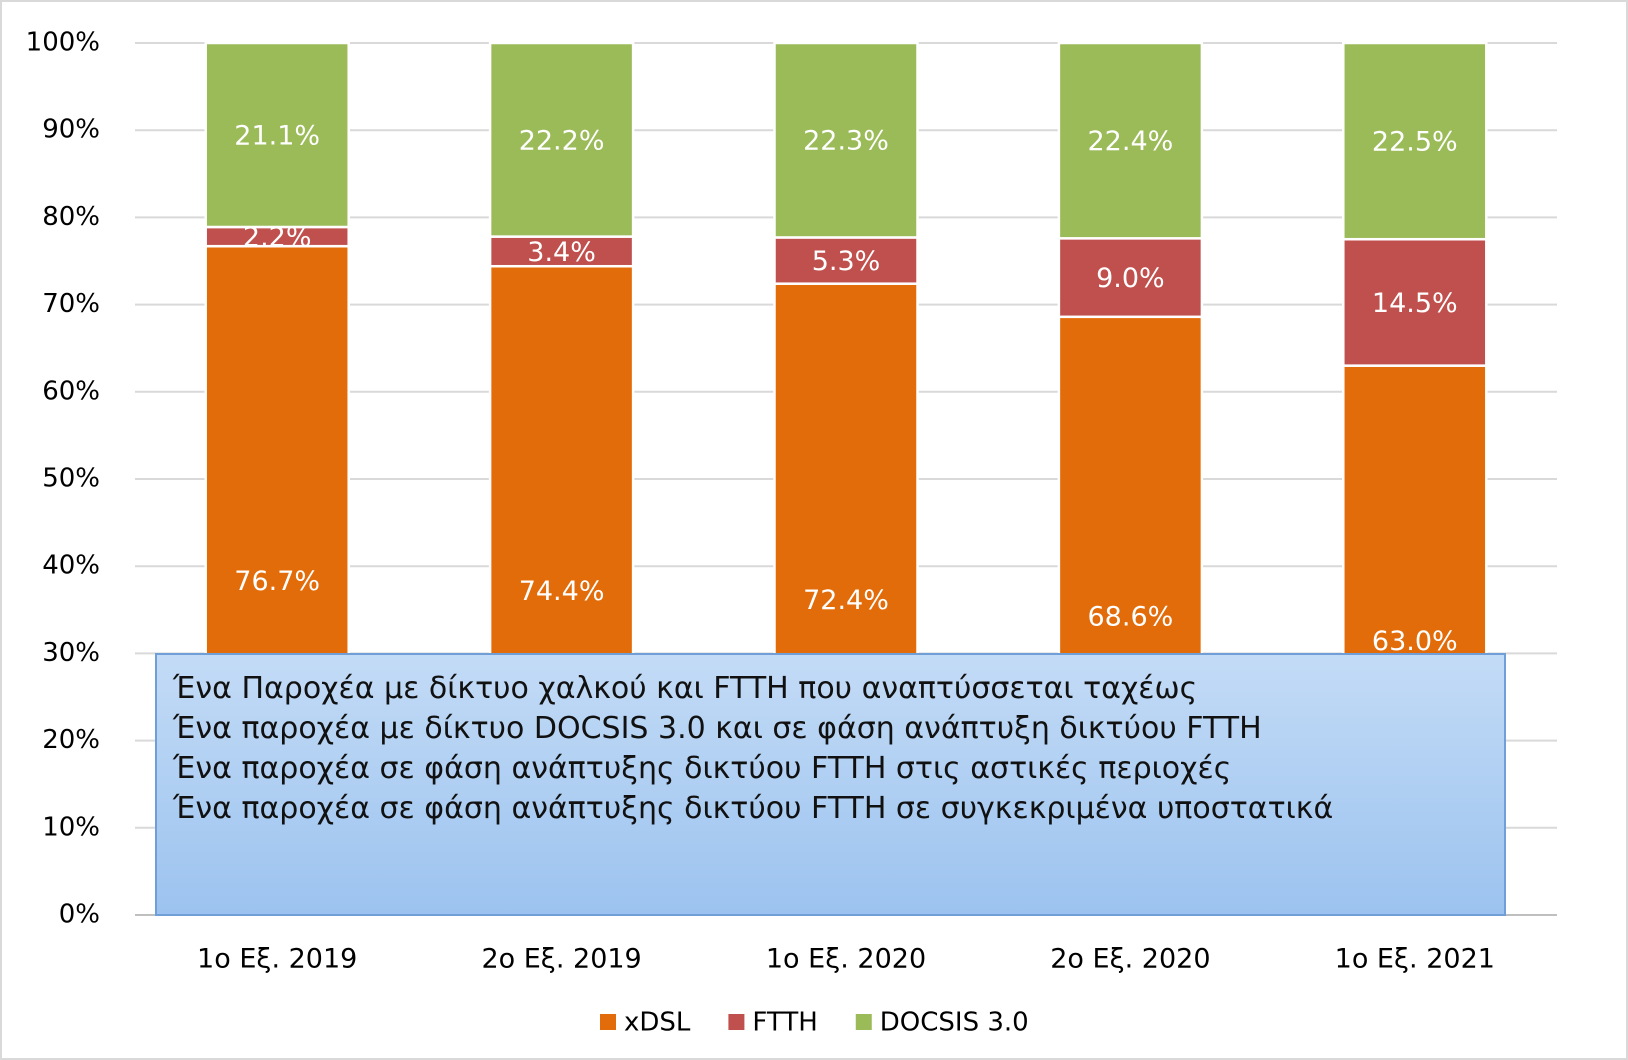  Describe the element at coordinates (71, 740) in the screenshot. I see `y-tick-label: 20%` at that location.